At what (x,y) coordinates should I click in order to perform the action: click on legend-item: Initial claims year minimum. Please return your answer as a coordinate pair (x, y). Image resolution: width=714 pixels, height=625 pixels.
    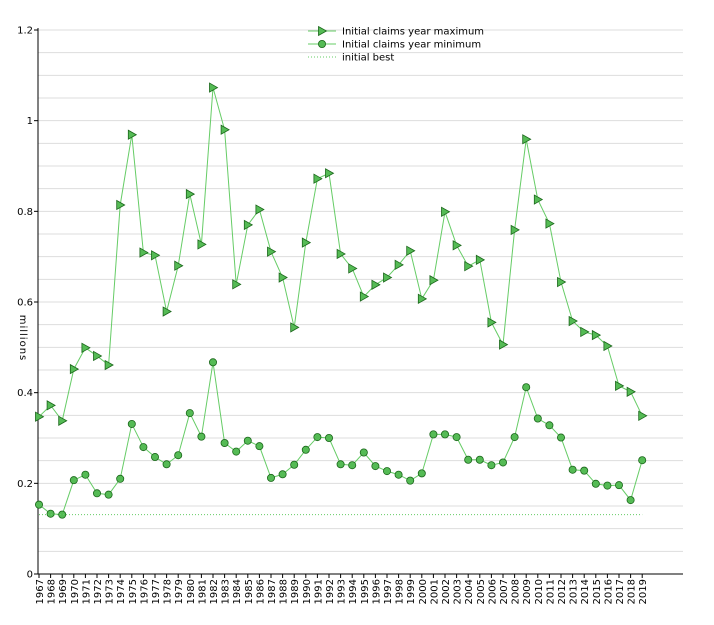
    Looking at the image, I should click on (394, 45).